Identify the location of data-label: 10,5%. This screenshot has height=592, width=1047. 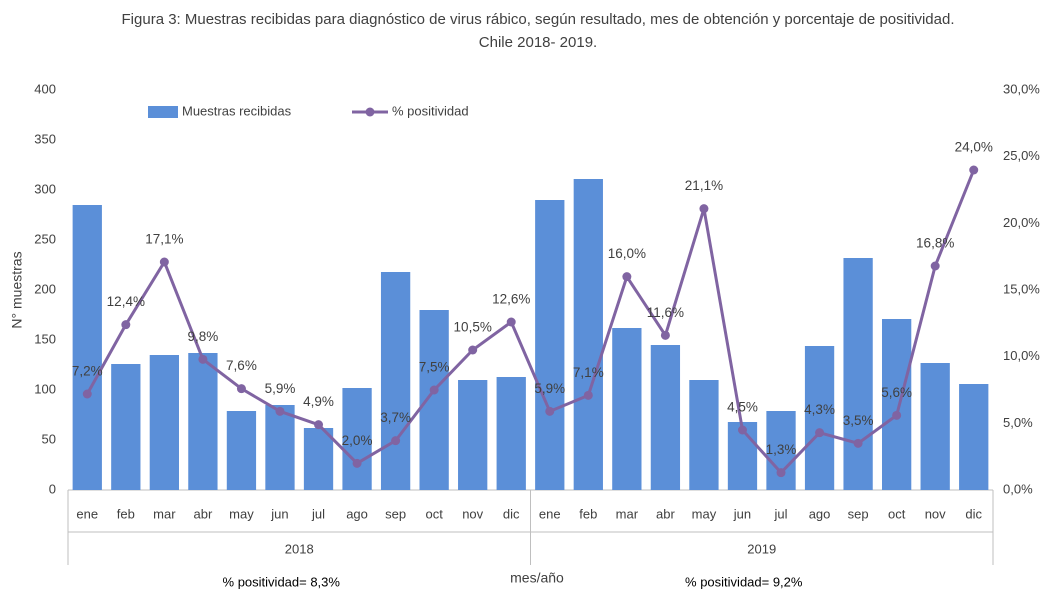
(473, 327).